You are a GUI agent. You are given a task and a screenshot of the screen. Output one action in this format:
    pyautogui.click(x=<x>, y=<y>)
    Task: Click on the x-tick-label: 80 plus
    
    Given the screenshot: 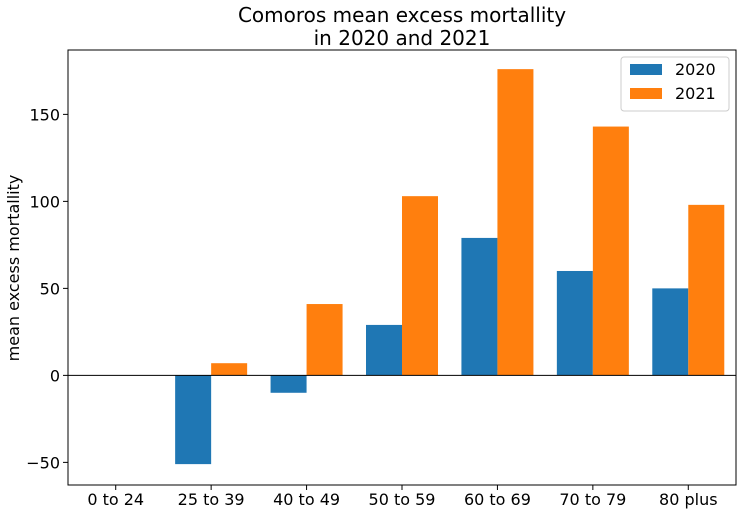 What is the action you would take?
    pyautogui.click(x=688, y=499)
    